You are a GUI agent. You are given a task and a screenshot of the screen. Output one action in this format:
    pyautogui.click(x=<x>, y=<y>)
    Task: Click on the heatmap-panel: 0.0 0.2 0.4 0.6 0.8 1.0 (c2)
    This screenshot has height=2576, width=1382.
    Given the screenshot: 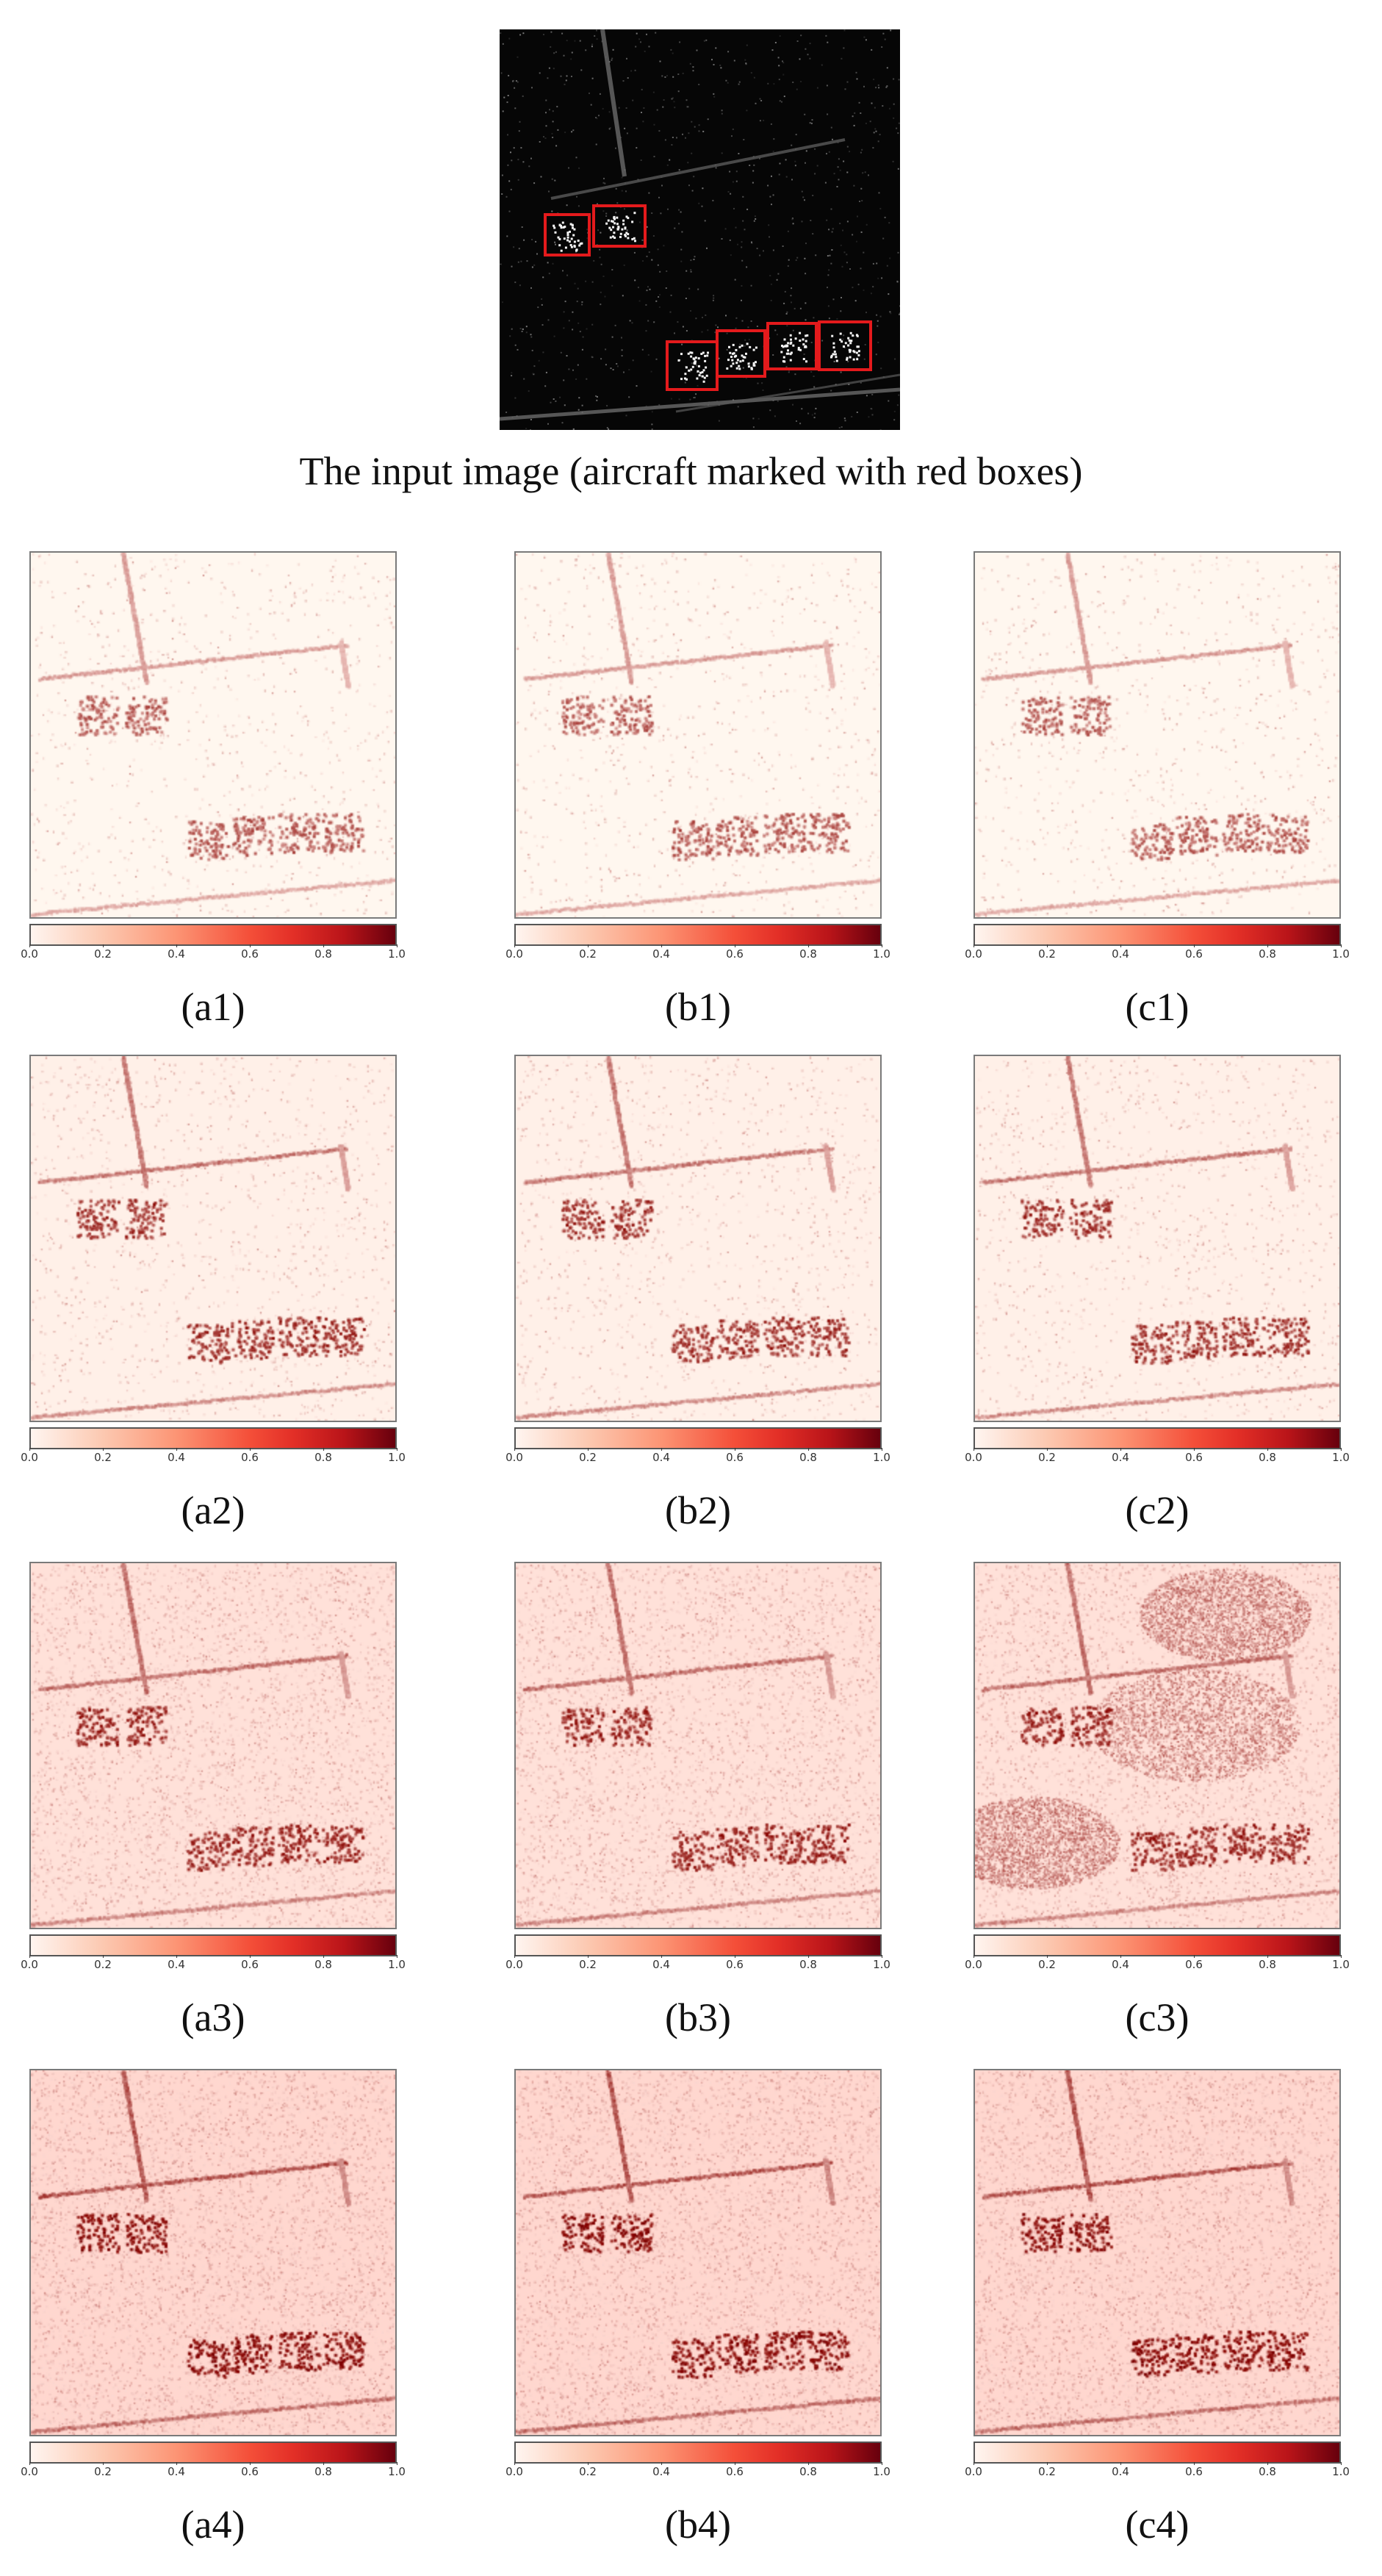 What is the action you would take?
    pyautogui.click(x=1157, y=1293)
    